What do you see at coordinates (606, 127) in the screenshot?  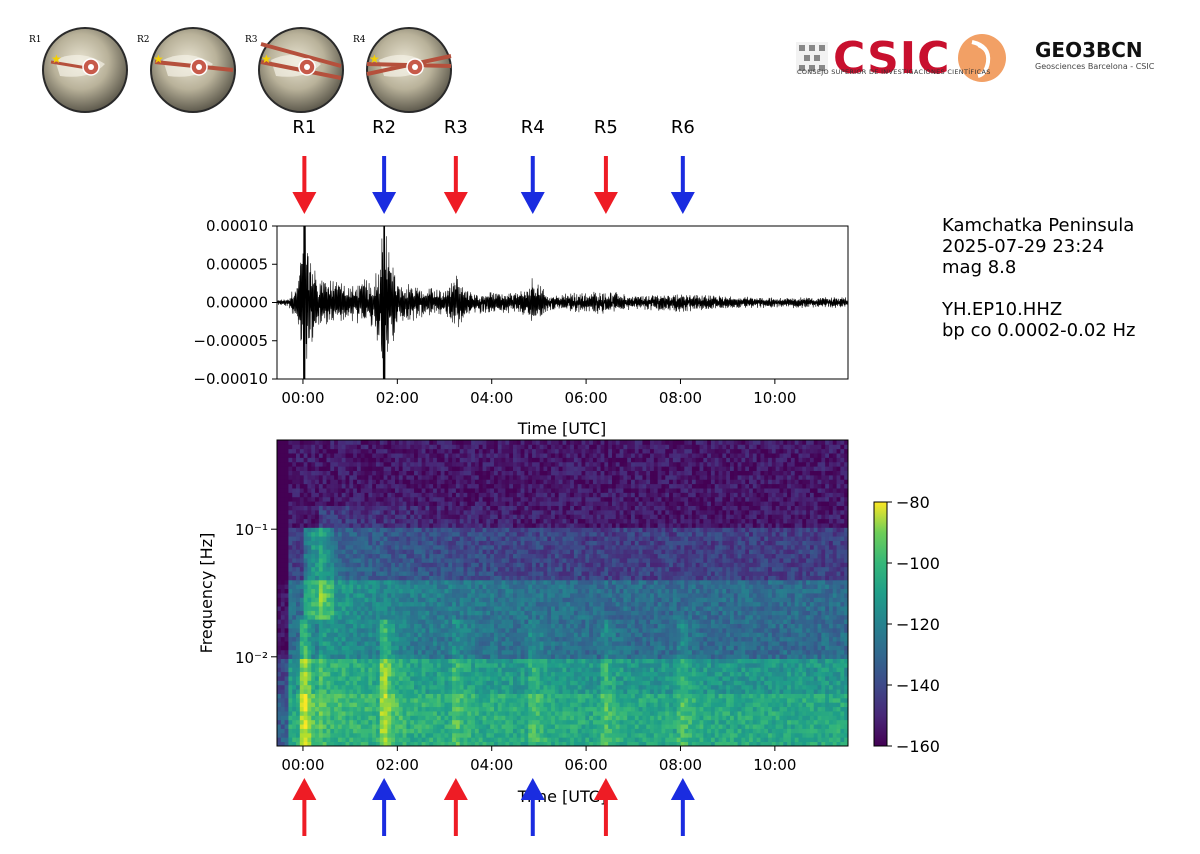 I see `arrival-label: R5` at bounding box center [606, 127].